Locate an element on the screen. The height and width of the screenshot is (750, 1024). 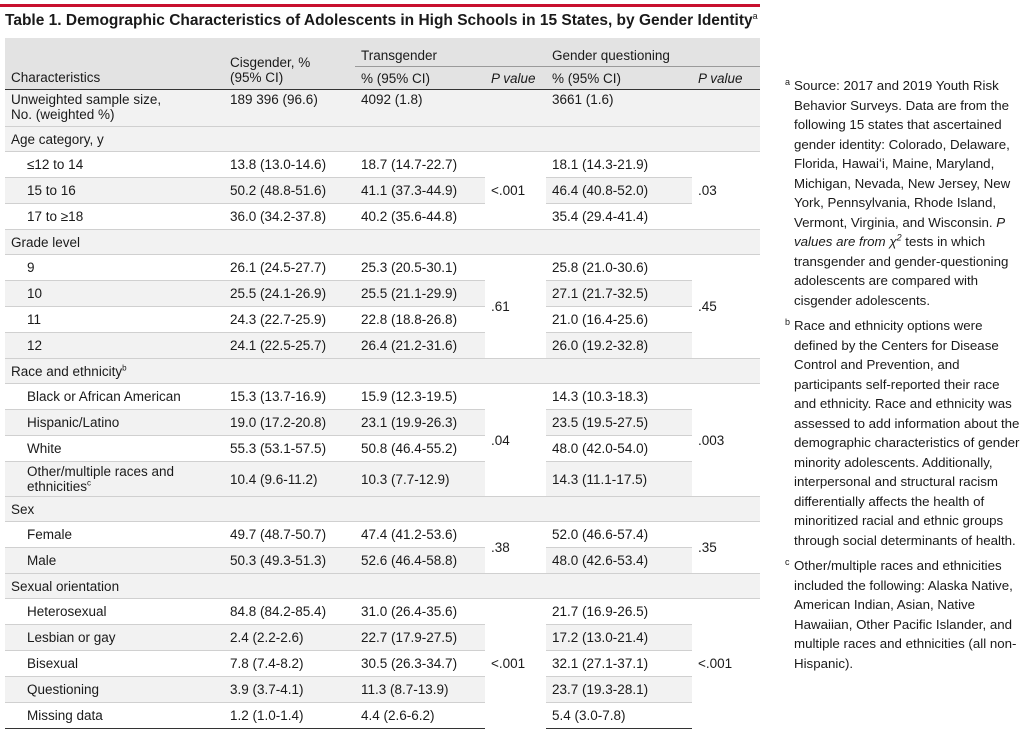
cell-cisgender: 24.1 (22.5-25.7) is located at coordinates (289, 345).